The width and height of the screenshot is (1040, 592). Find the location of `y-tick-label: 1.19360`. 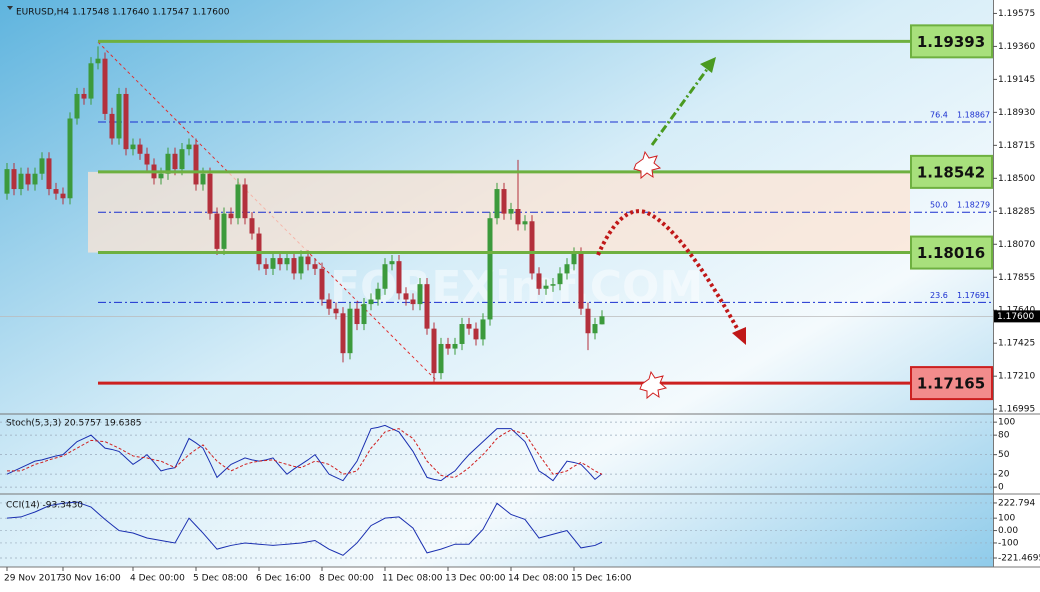

y-tick-label: 1.19360 is located at coordinates (1016, 47).